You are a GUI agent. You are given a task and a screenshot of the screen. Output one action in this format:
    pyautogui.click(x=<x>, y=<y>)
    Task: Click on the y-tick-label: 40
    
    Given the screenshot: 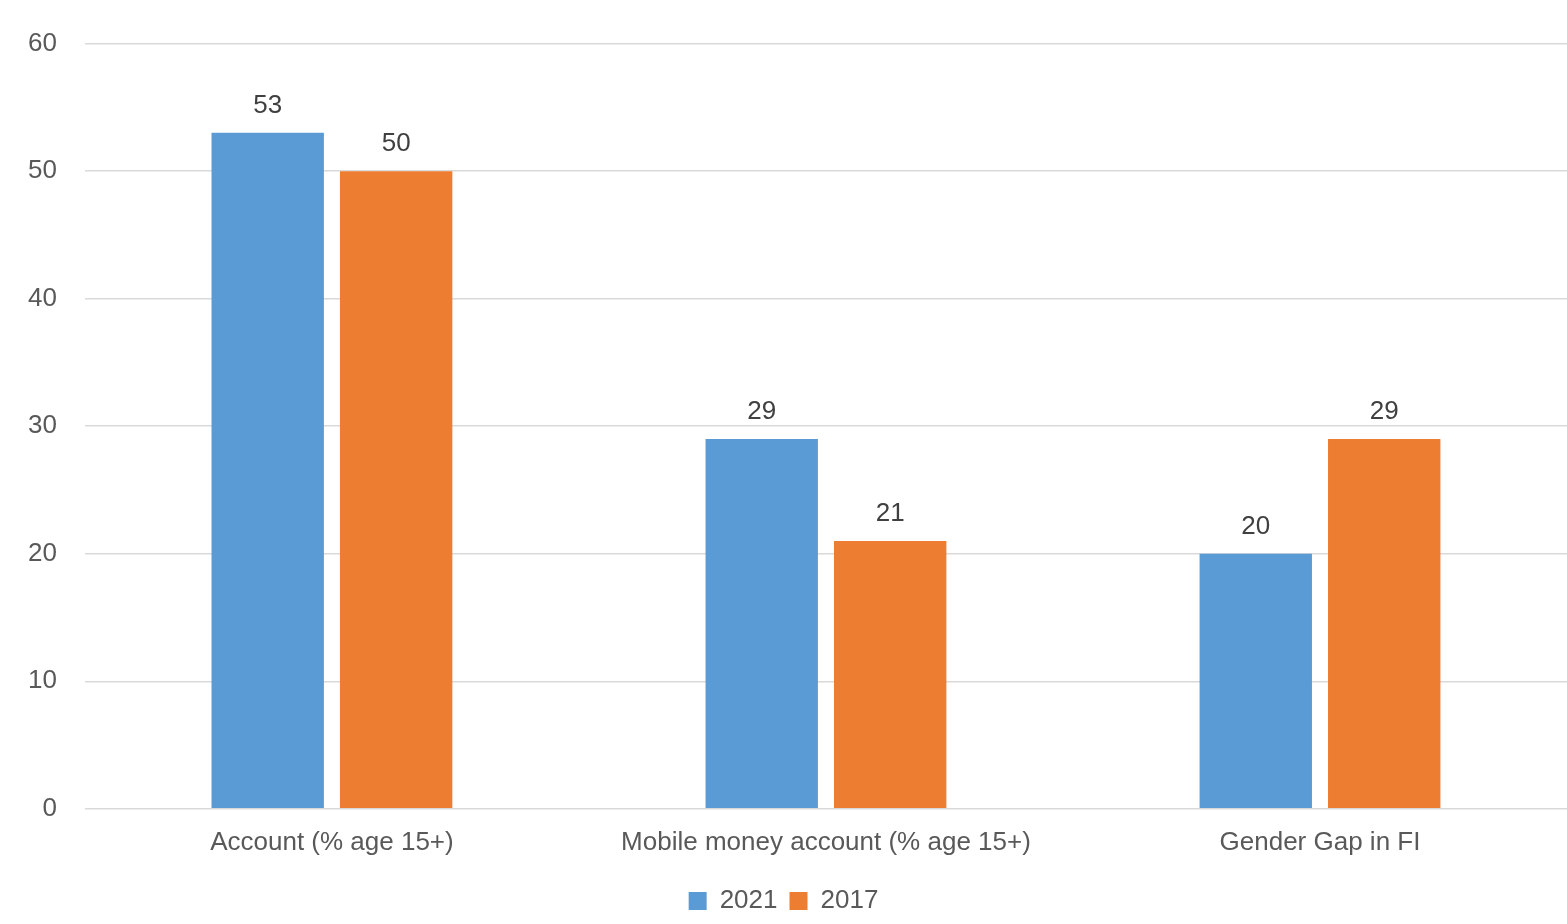 What is the action you would take?
    pyautogui.click(x=42, y=296)
    